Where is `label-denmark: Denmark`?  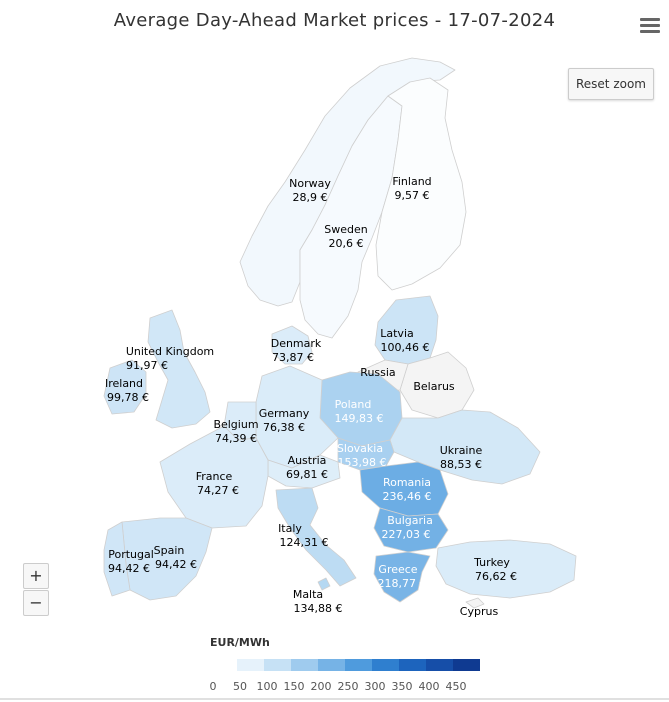
label-denmark: Denmark is located at coordinates (296, 343).